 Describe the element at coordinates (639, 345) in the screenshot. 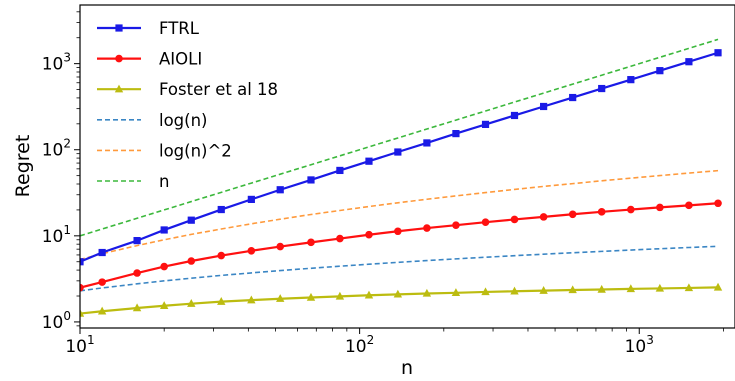

I see `x-tick-label: 10³` at that location.